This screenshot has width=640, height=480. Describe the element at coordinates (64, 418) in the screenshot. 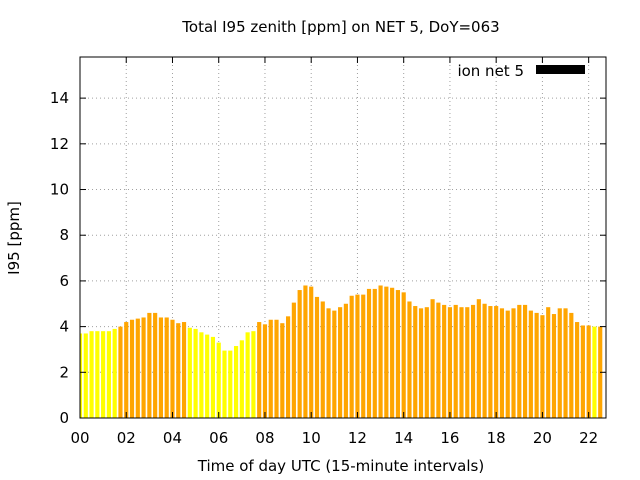

I see `y-tick-label: 0` at that location.